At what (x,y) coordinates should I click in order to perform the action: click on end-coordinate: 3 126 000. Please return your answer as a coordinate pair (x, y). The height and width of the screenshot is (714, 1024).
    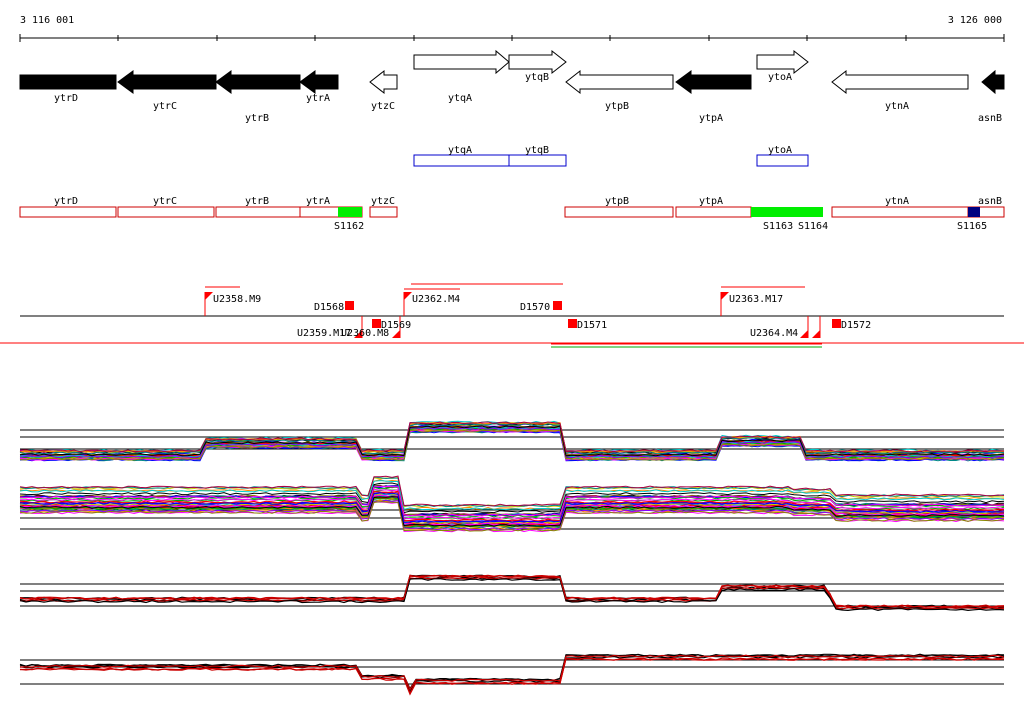
    Looking at the image, I should click on (975, 20).